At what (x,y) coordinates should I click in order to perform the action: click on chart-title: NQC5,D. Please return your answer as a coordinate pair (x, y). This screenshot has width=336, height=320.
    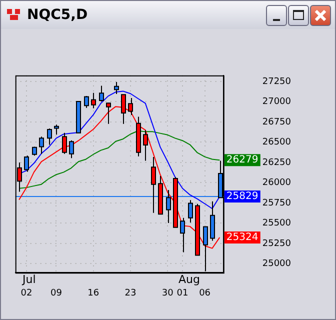
    Looking at the image, I should click on (57, 15).